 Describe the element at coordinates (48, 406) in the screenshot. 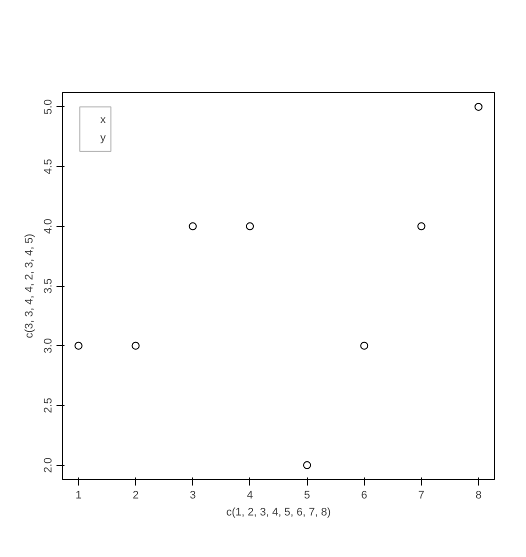

I see `y-tick-label: 2.5` at that location.